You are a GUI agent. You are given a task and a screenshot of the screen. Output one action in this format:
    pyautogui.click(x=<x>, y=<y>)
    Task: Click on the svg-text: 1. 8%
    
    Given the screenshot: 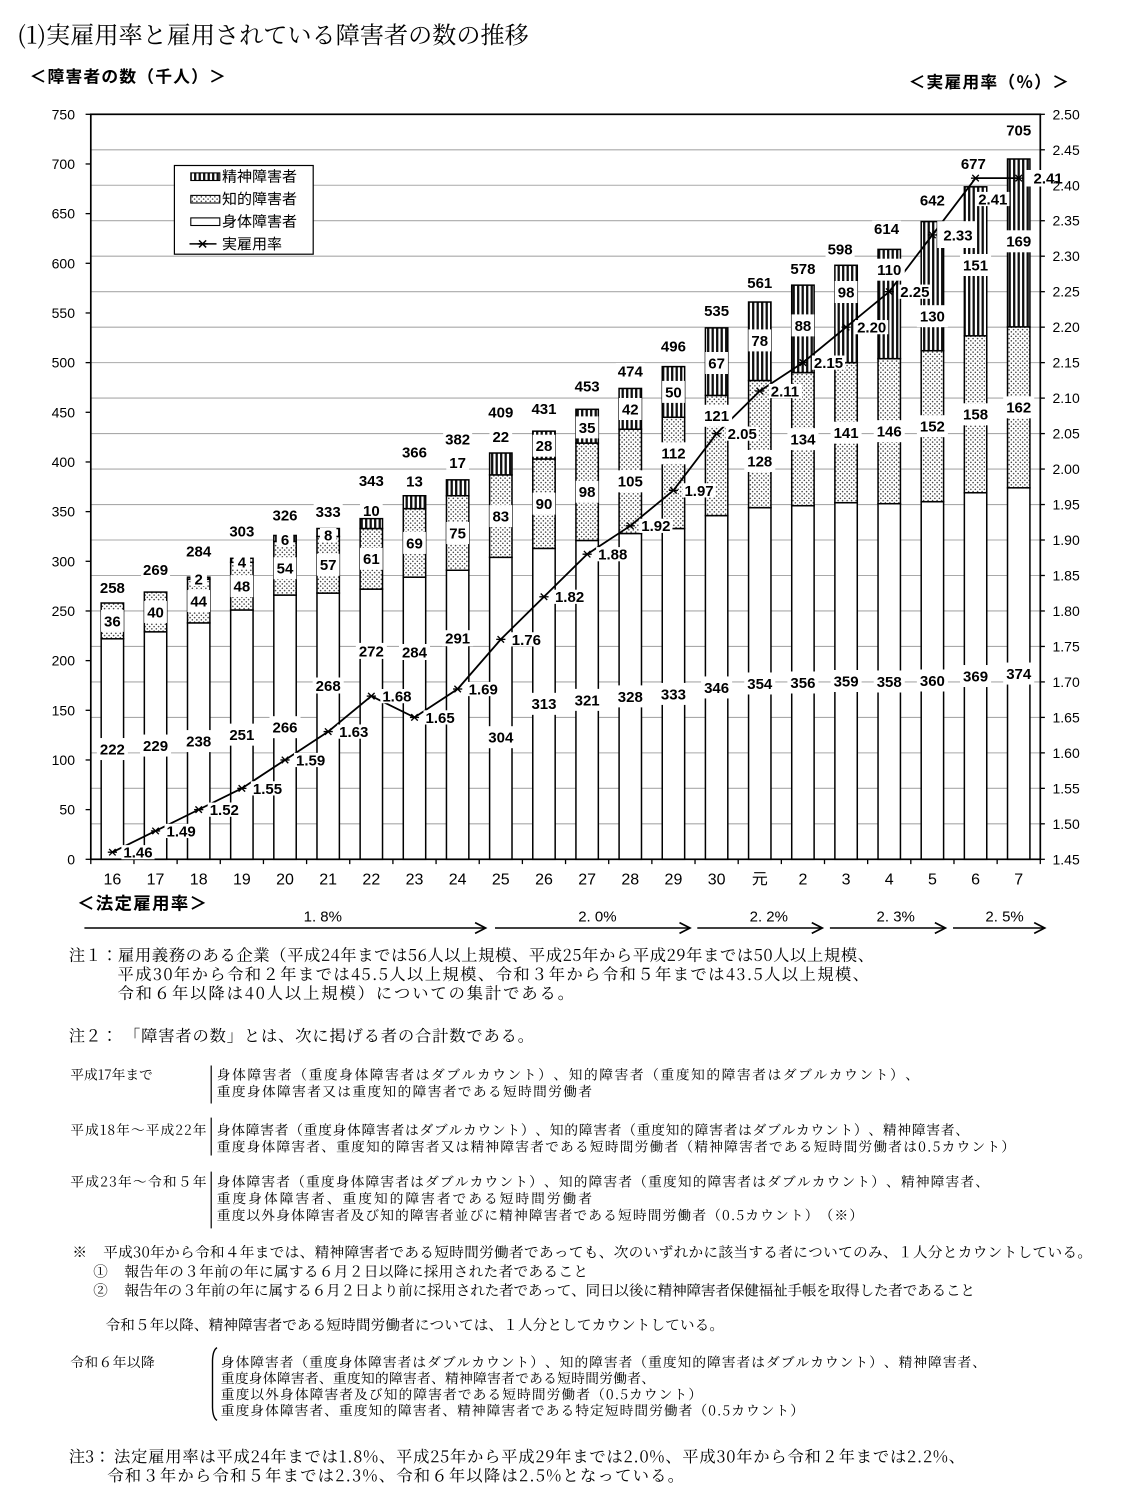 What is the action you would take?
    pyautogui.click(x=323, y=917)
    